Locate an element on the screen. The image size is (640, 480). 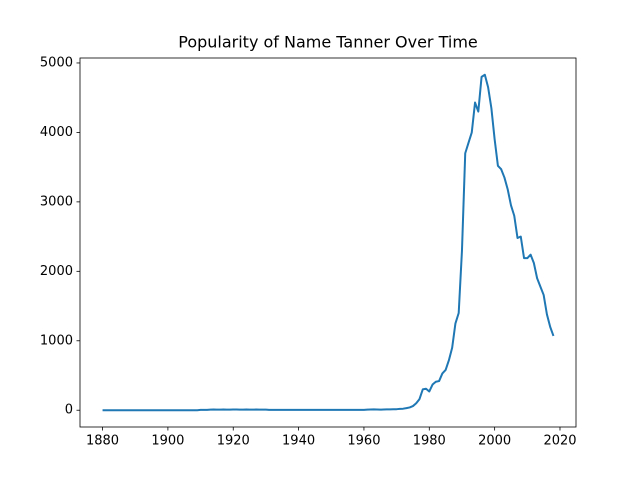
x-tick-label: 1940 is located at coordinates (298, 441).